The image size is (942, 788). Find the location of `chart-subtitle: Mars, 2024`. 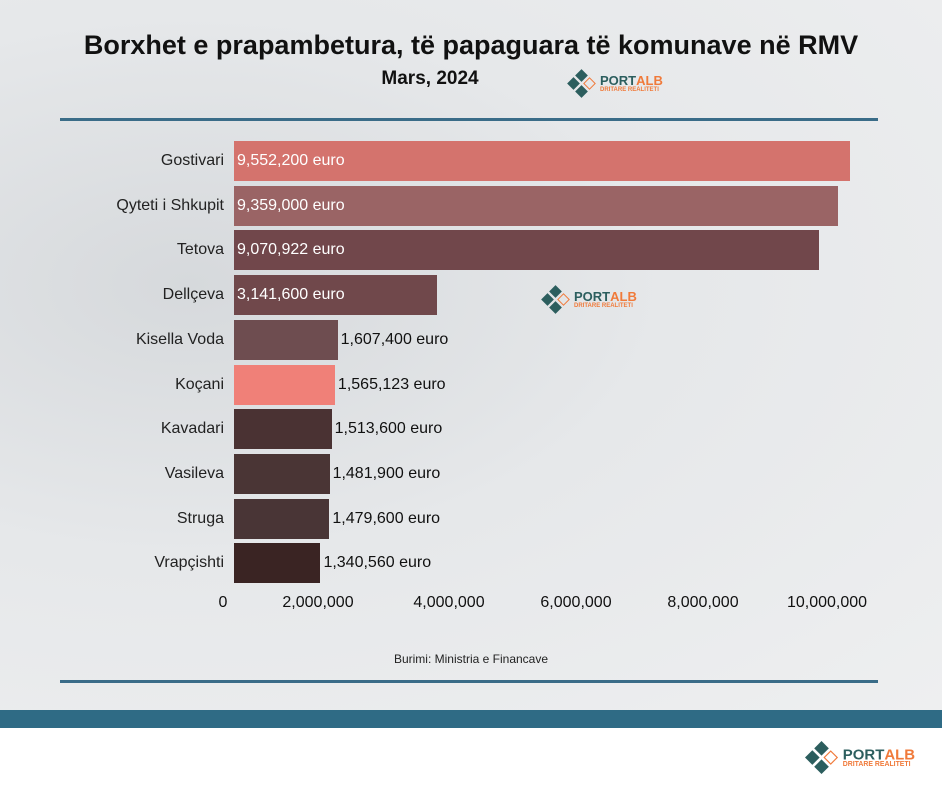

chart-subtitle: Mars, 2024 is located at coordinates (430, 78).